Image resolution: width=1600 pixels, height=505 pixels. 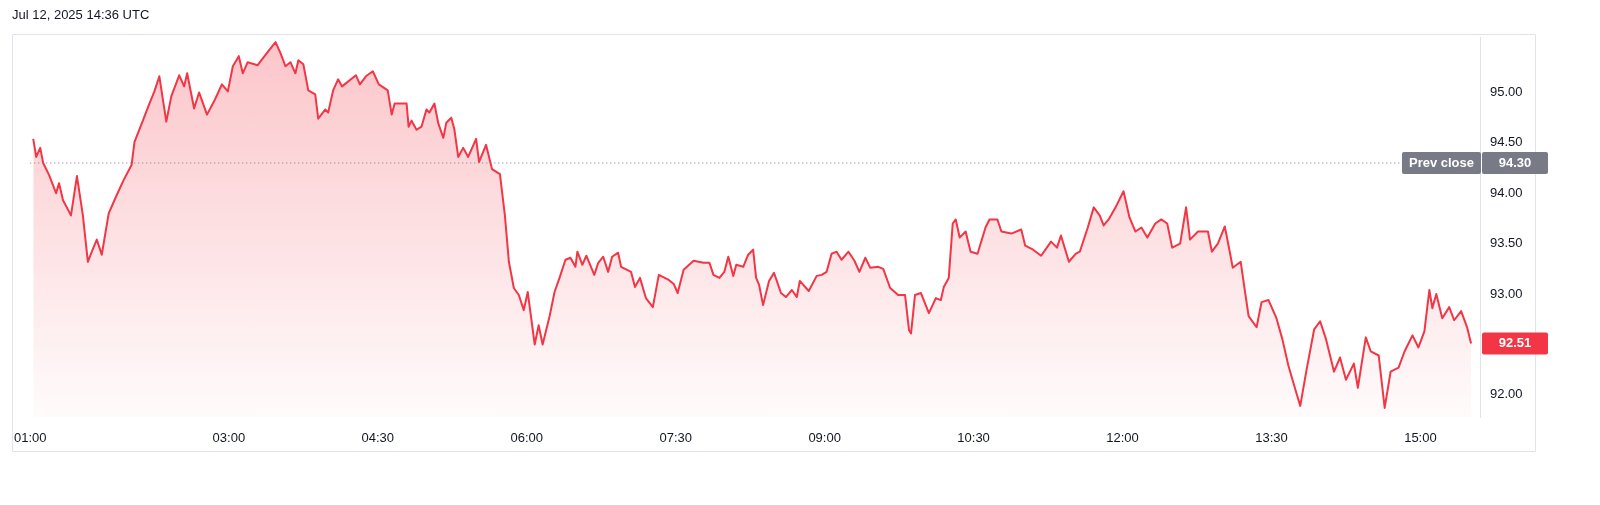 I want to click on x-tick-label: 01:00, so click(x=30, y=438).